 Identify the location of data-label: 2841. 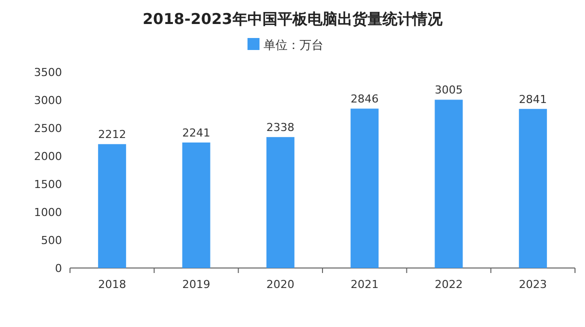
(532, 99).